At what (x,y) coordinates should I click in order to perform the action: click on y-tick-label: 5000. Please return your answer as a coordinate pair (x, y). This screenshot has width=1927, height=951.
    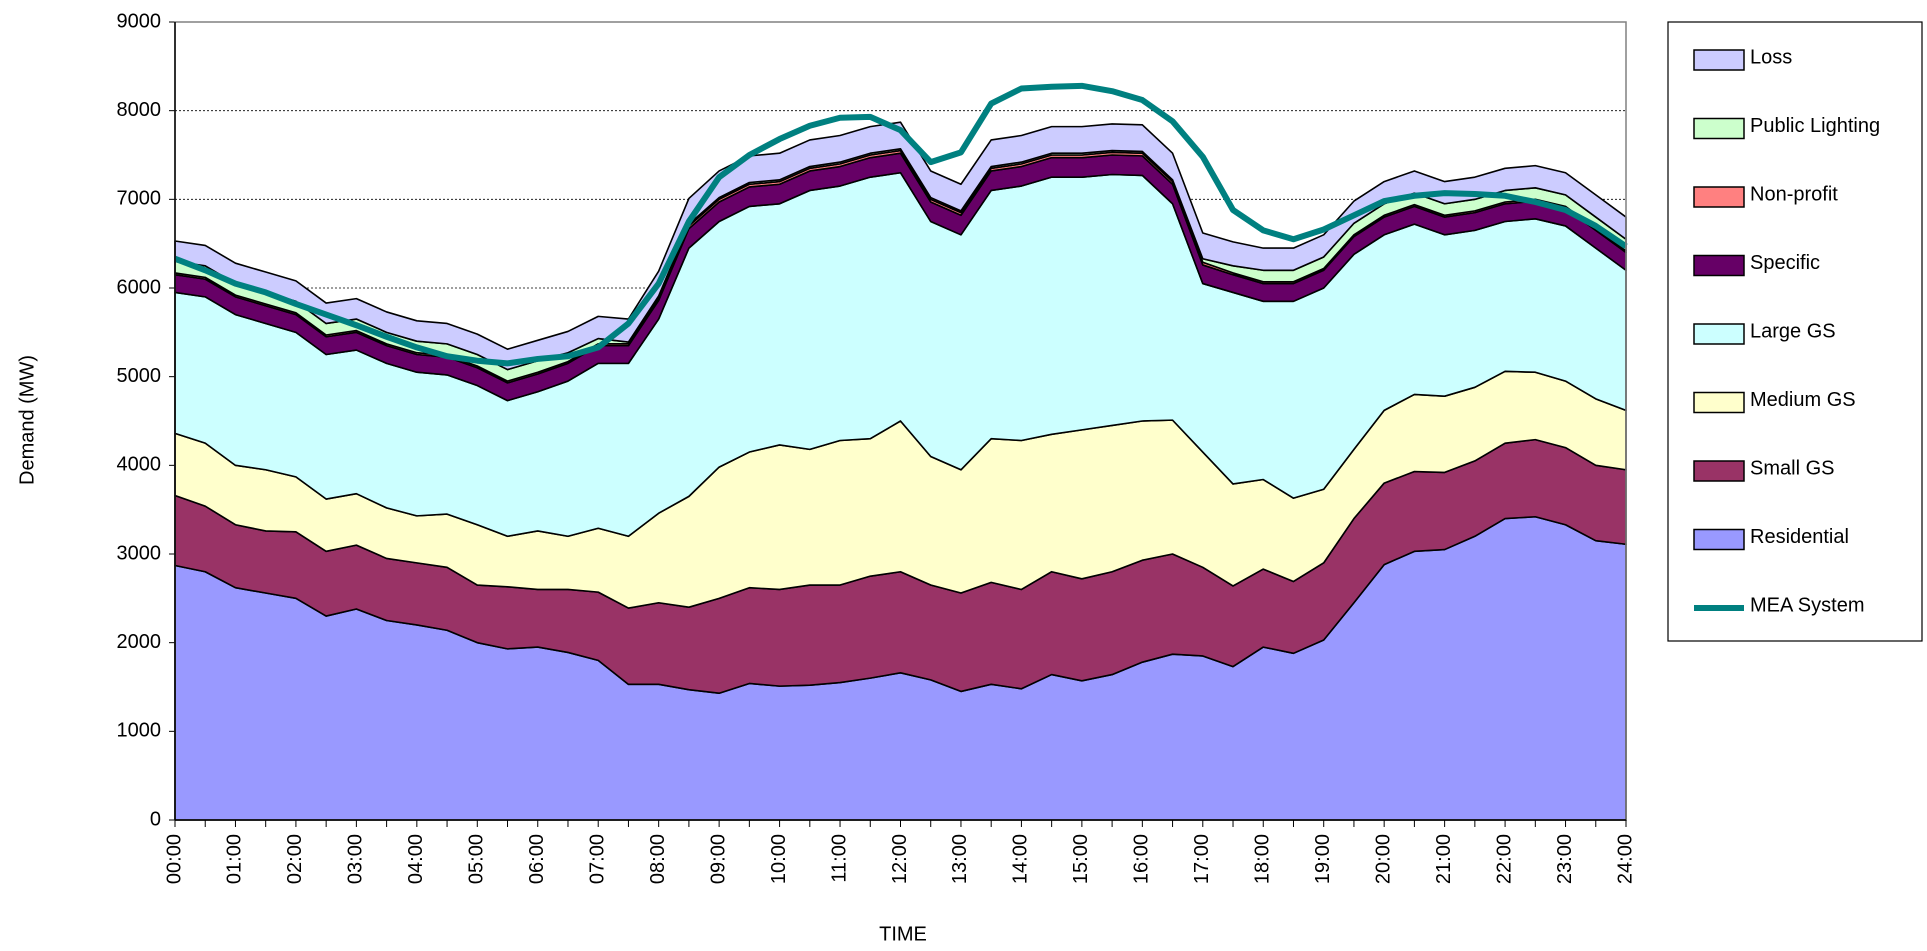
    Looking at the image, I should click on (139, 376).